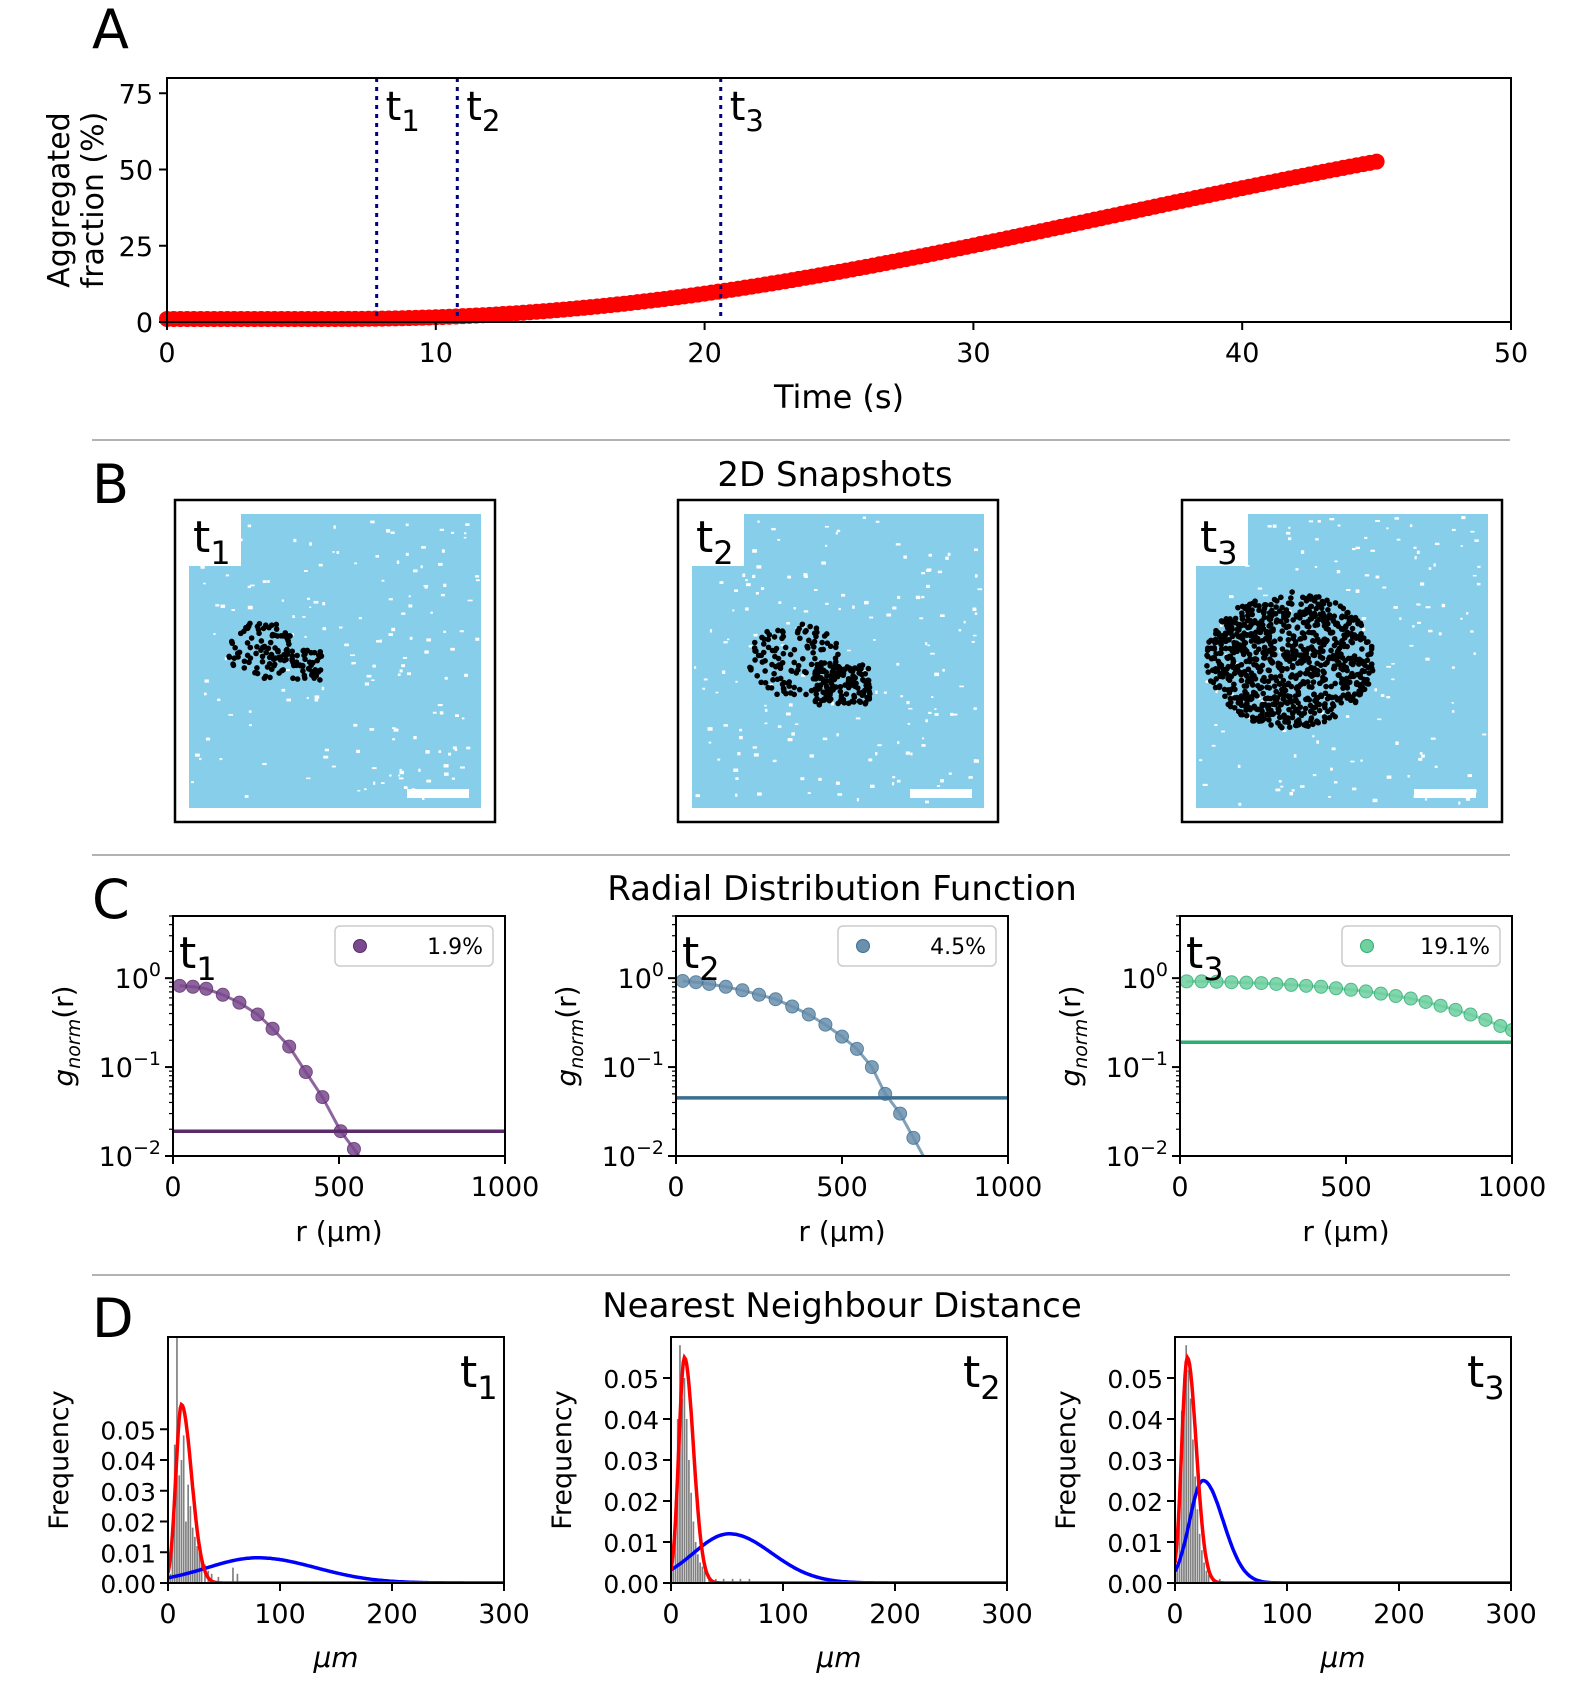  What do you see at coordinates (167, 1614) in the screenshot?
I see `x-tick-label: 0` at bounding box center [167, 1614].